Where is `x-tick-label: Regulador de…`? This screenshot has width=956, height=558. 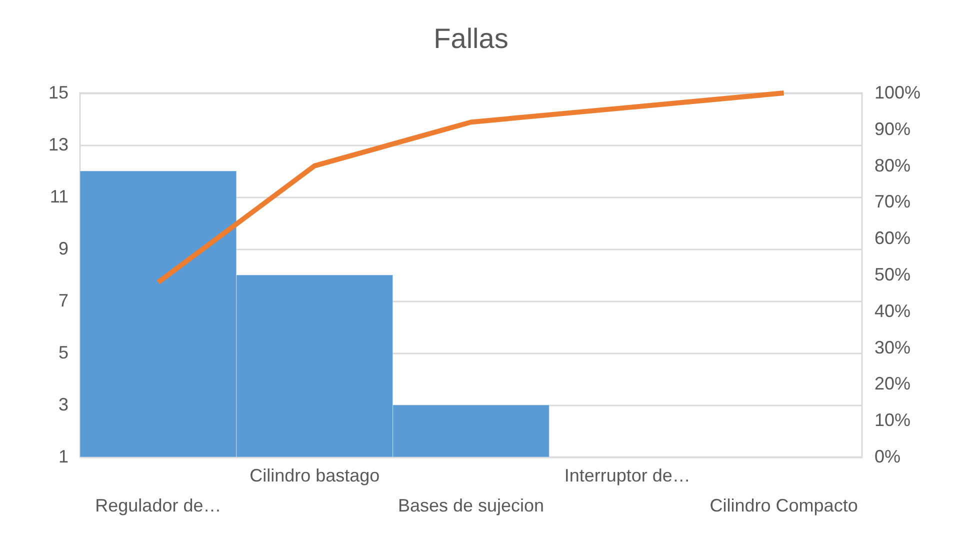 x-tick-label: Regulador de… is located at coordinates (158, 506).